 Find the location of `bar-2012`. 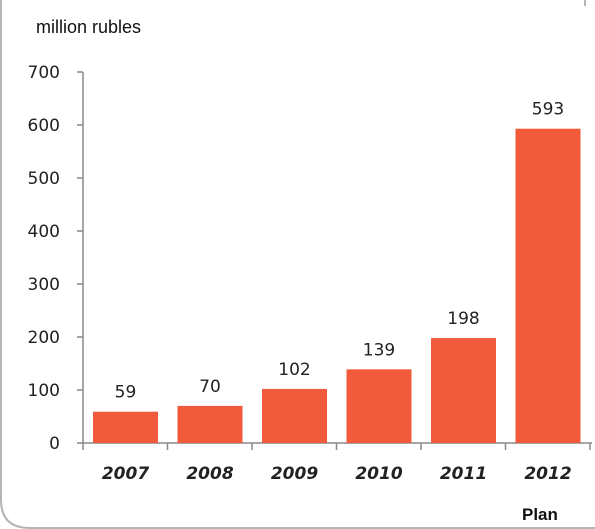

bar-2012 is located at coordinates (548, 285).